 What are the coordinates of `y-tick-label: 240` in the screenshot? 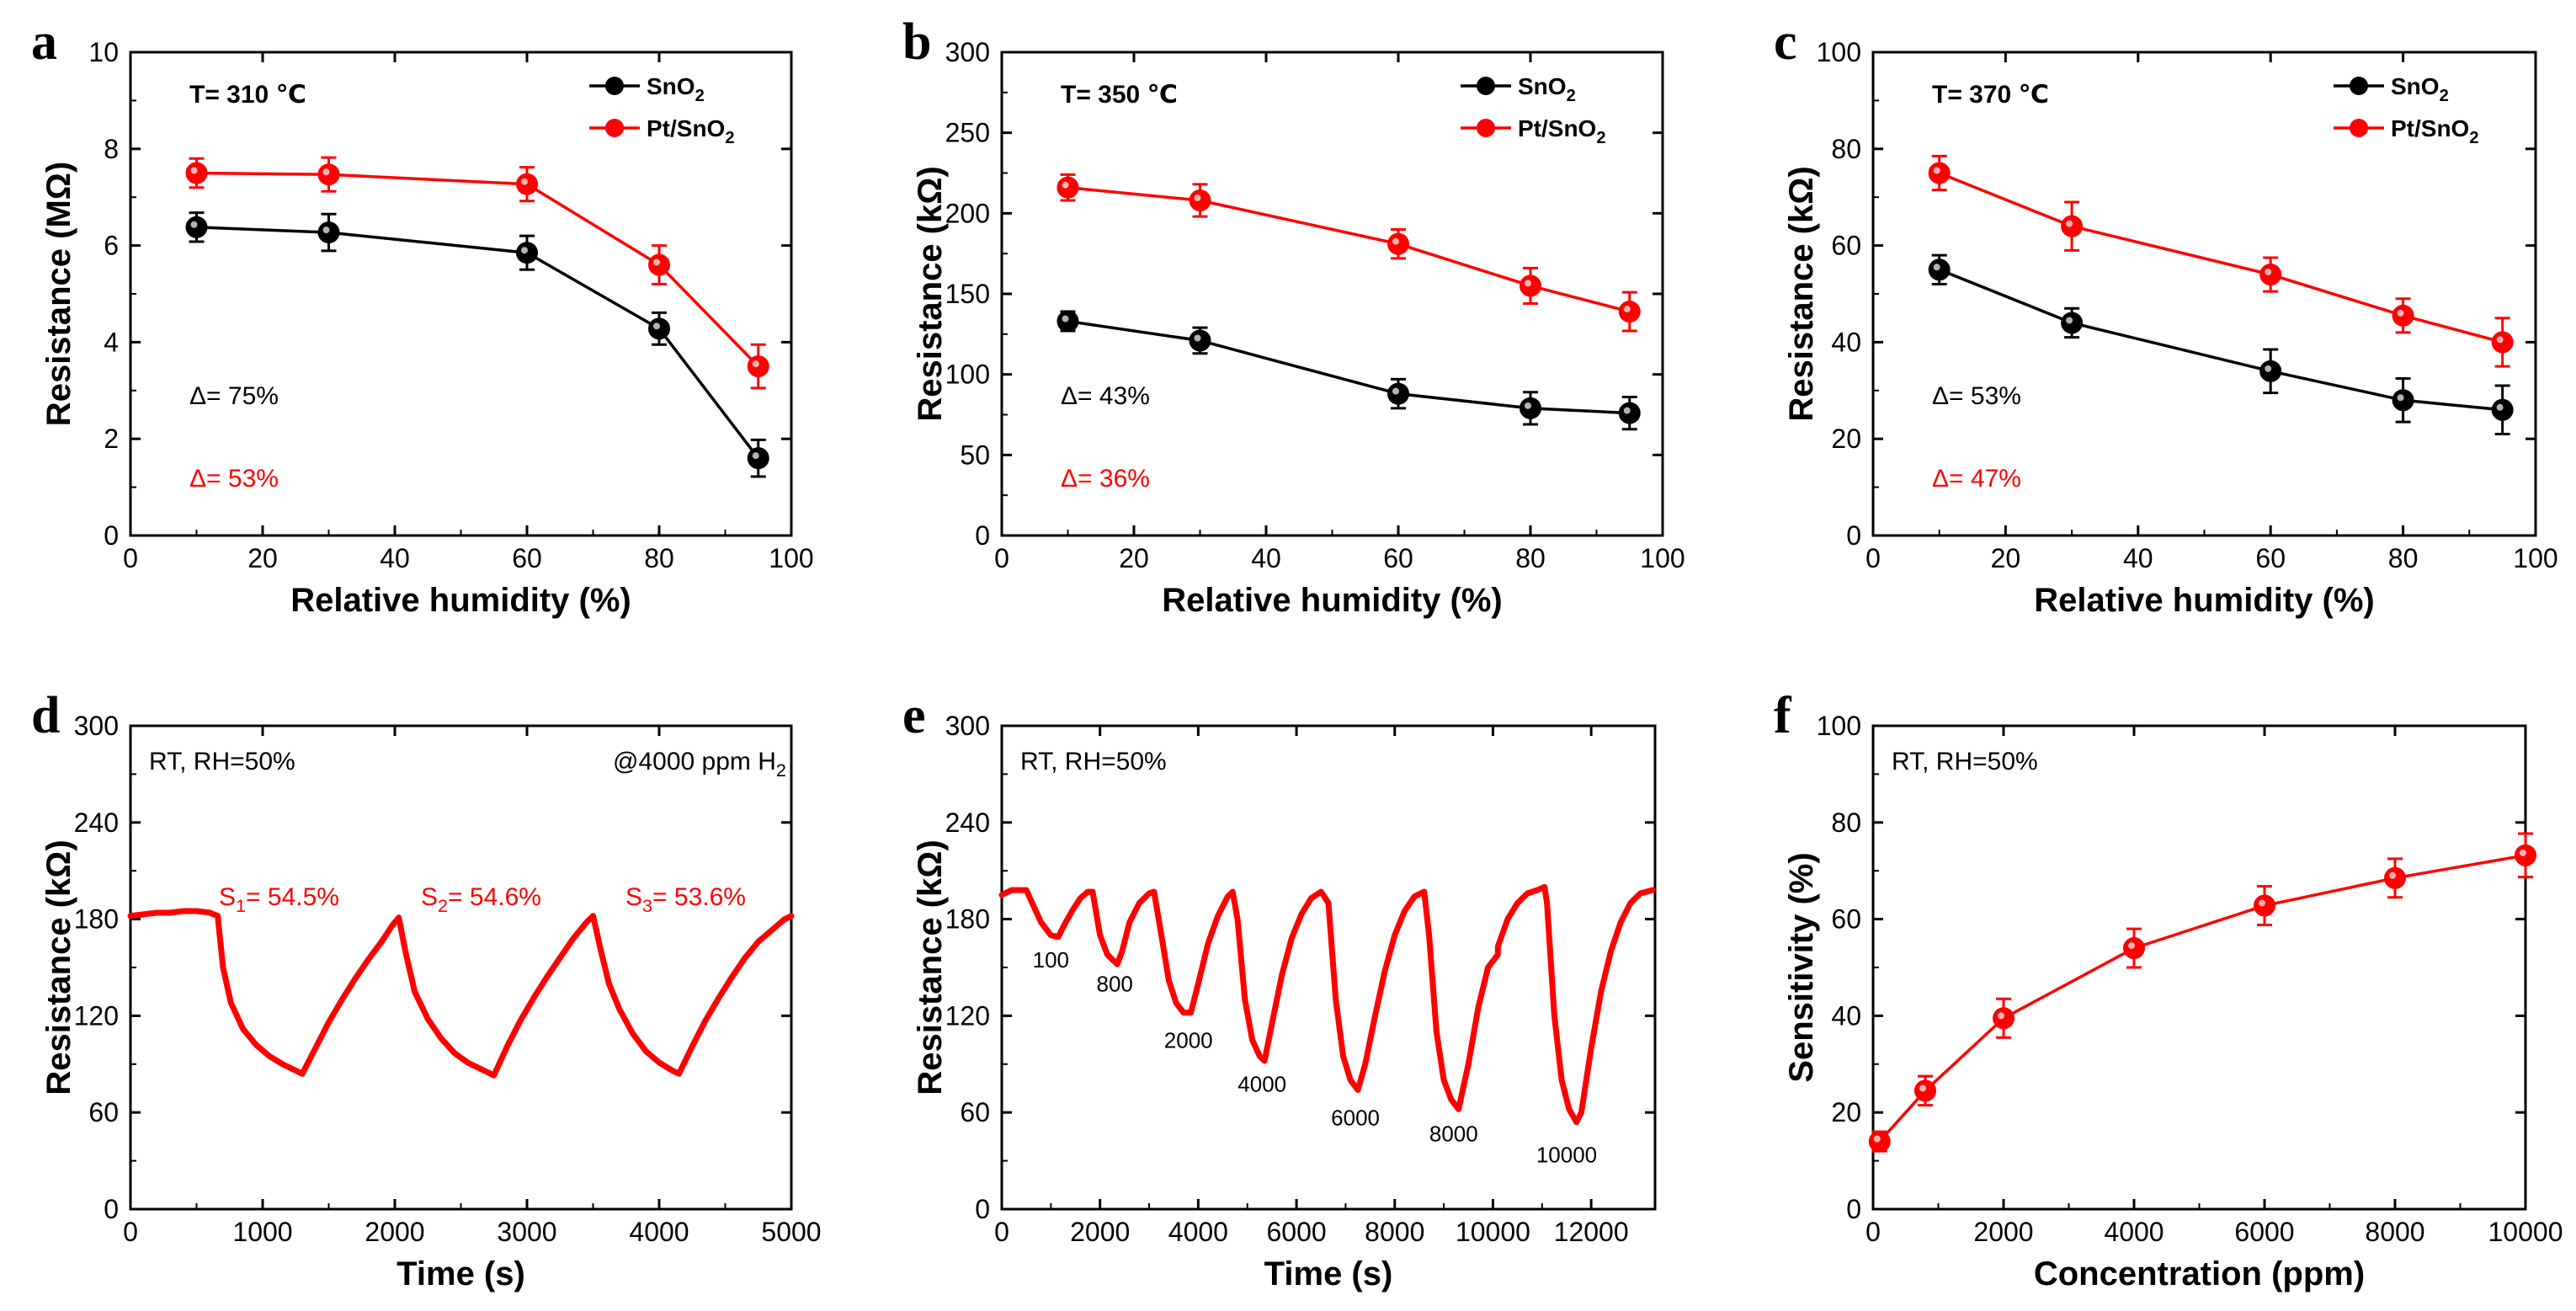 It's located at (97, 823).